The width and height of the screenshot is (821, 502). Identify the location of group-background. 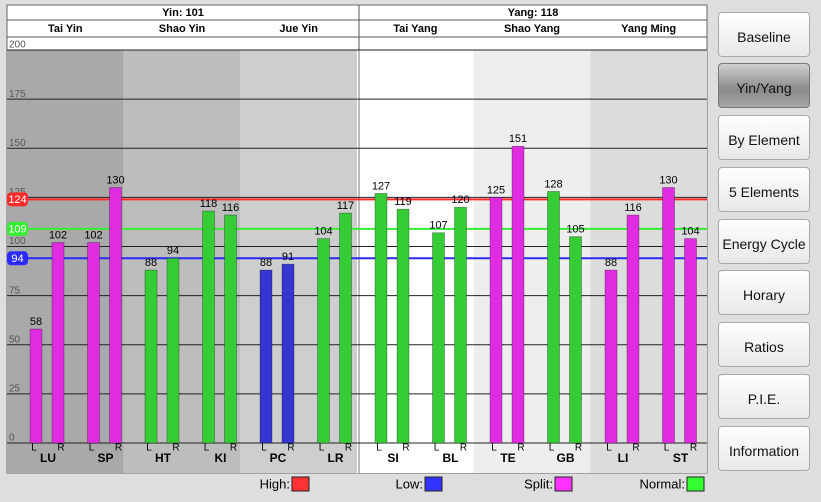
(182, 261).